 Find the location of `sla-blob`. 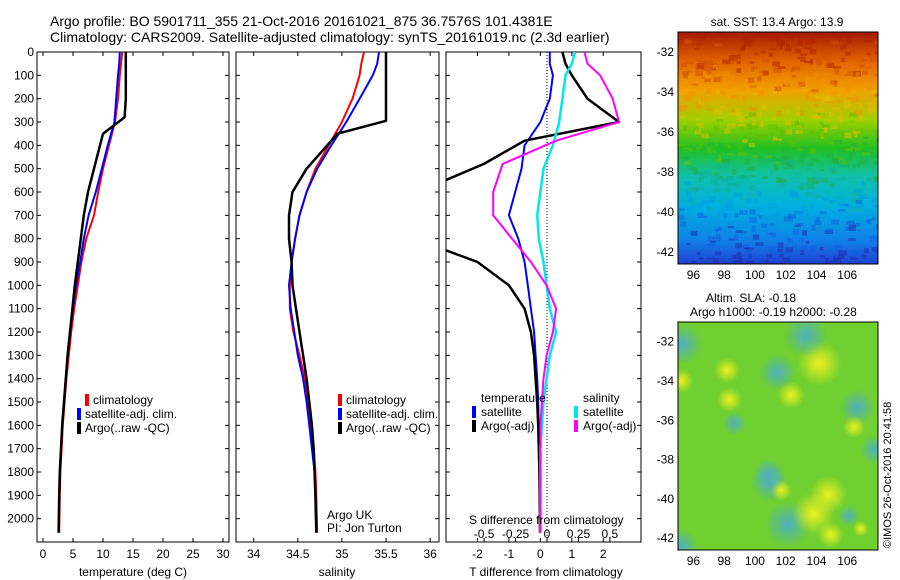

sla-blob is located at coordinates (854, 427).